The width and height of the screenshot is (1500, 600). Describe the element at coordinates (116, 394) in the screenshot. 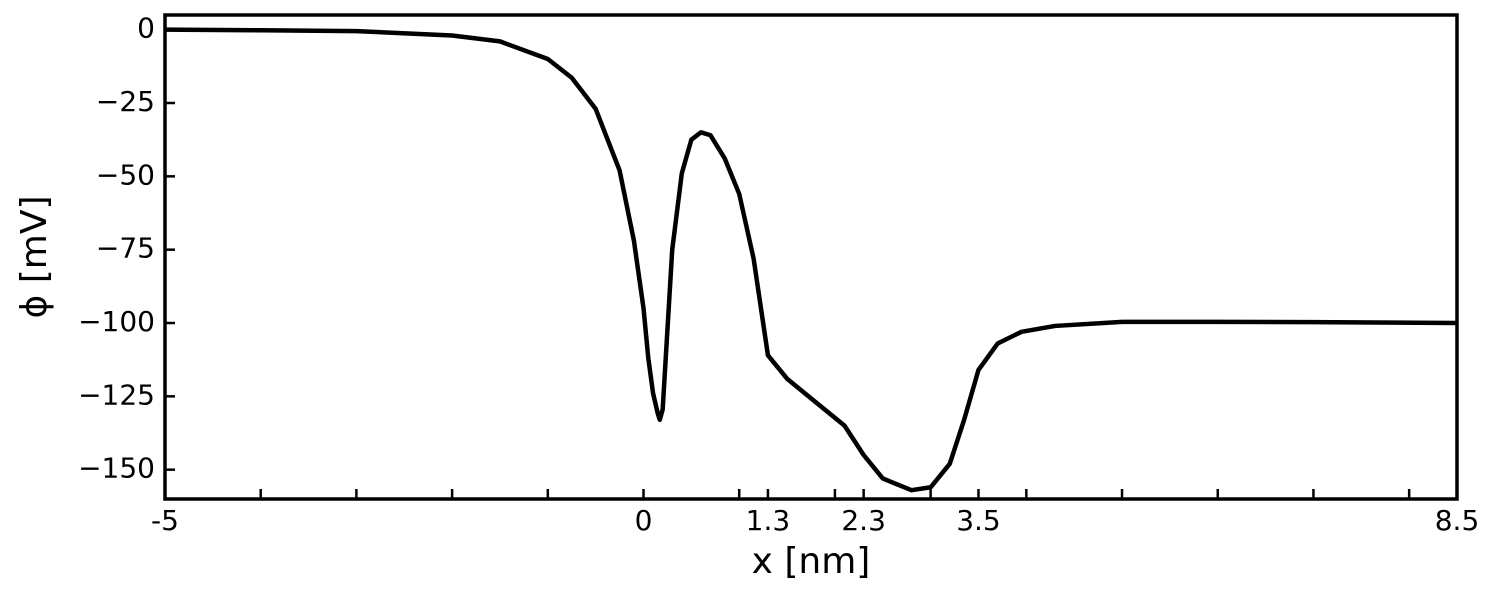

I see `y-tick-label: −125` at that location.